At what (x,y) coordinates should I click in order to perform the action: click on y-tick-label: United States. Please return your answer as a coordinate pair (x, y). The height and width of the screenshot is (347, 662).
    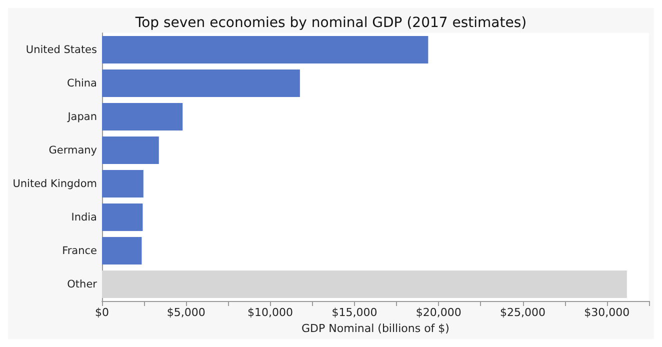
    Looking at the image, I should click on (61, 50).